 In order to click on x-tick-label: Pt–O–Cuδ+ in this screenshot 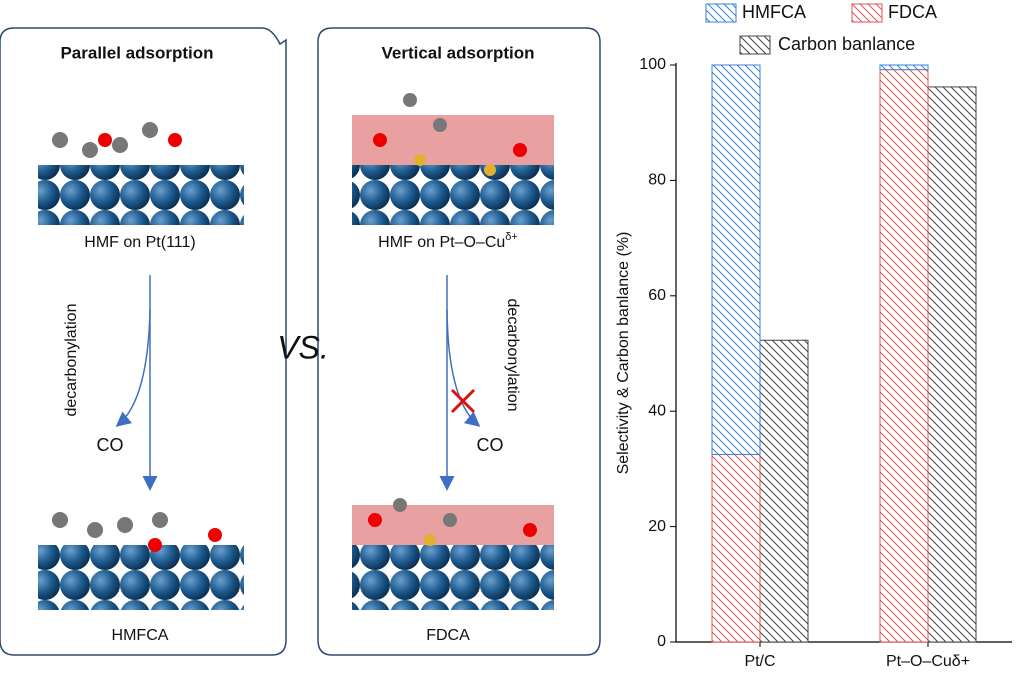, I will do `click(928, 661)`.